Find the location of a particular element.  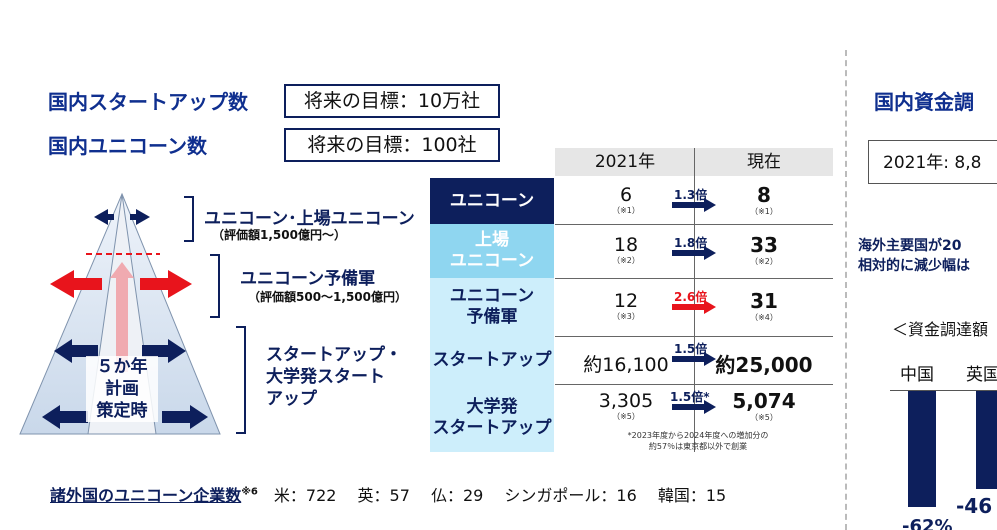

chart-baseline is located at coordinates (943, 390).